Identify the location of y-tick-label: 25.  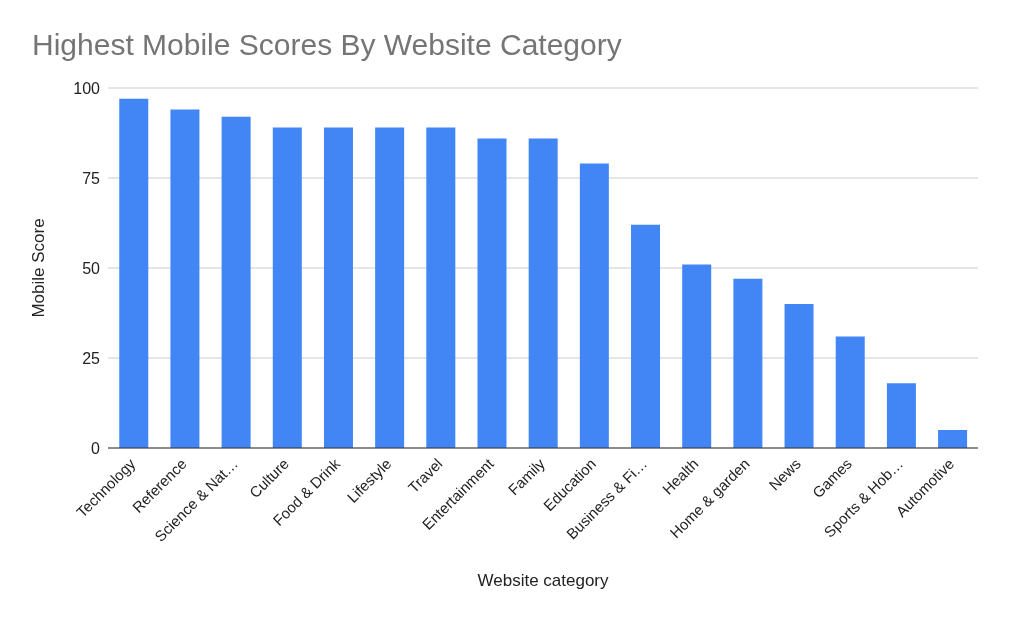
(91, 358).